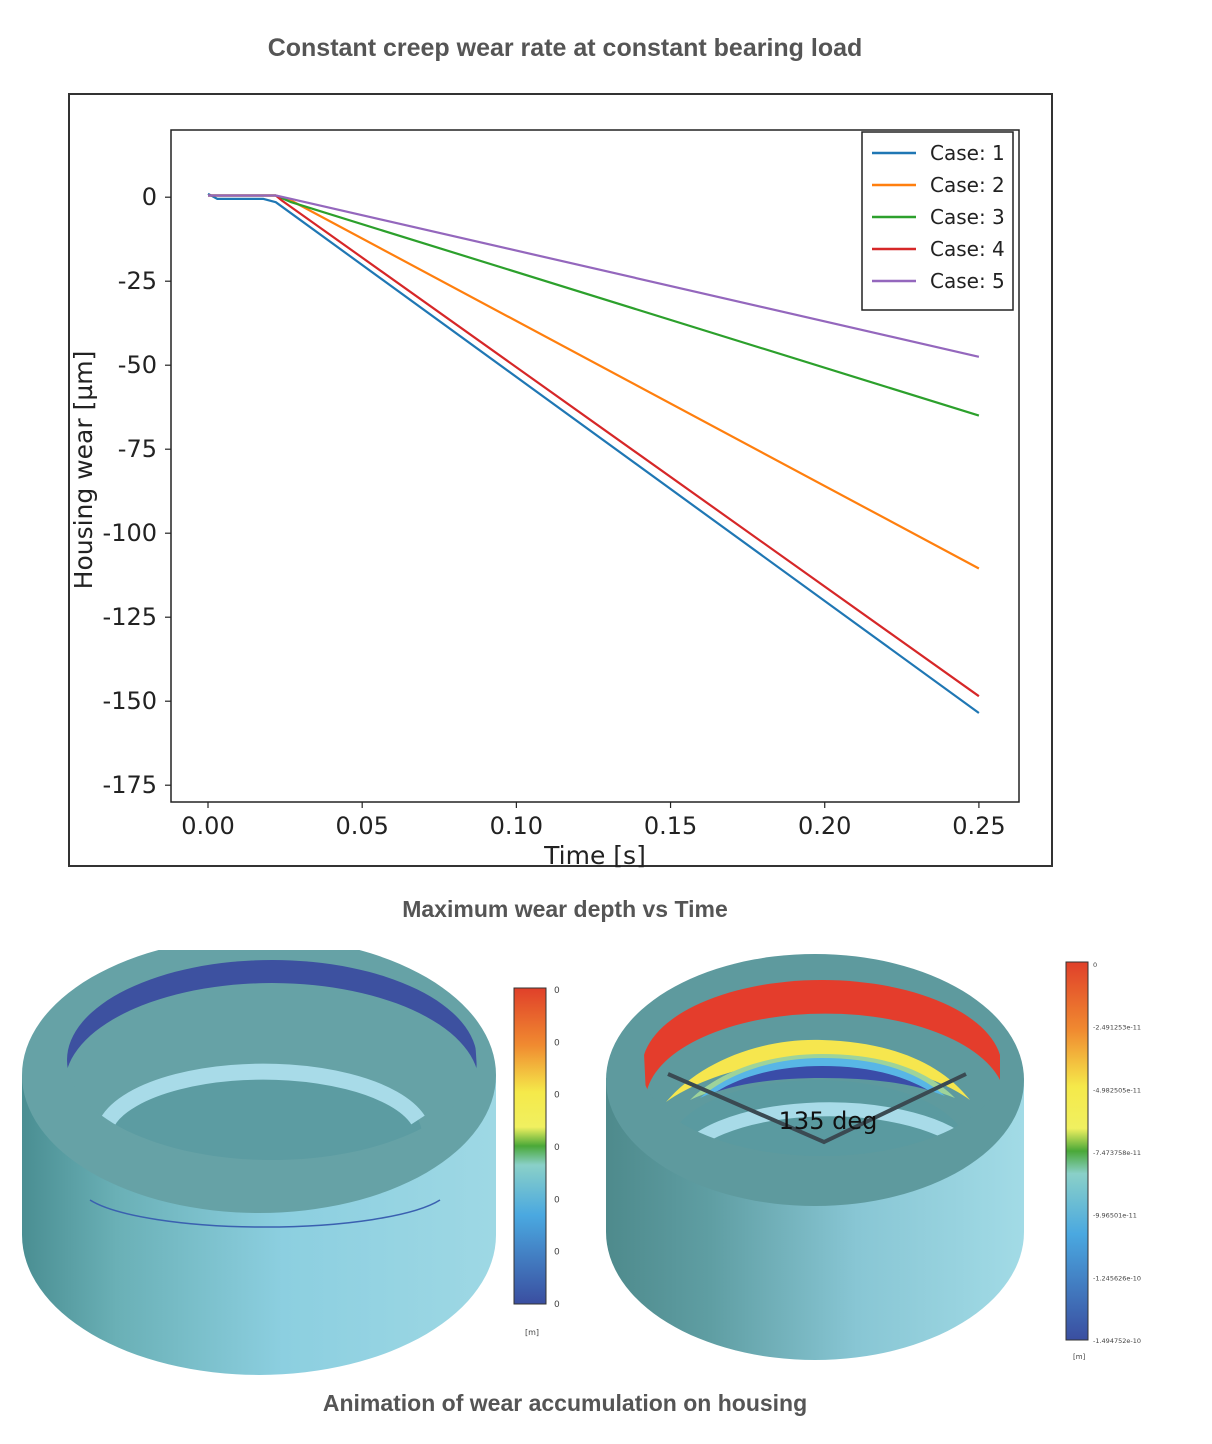 This screenshot has height=1444, width=1212. I want to click on y-tick-label: -50, so click(137, 365).